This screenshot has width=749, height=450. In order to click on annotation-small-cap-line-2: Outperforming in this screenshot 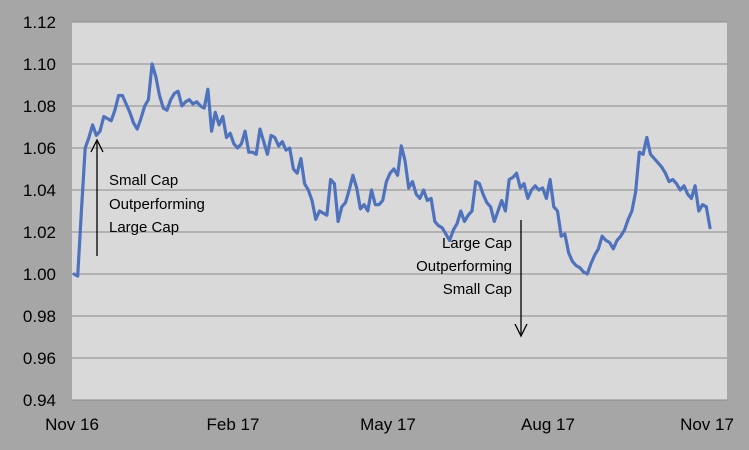, I will do `click(157, 204)`.